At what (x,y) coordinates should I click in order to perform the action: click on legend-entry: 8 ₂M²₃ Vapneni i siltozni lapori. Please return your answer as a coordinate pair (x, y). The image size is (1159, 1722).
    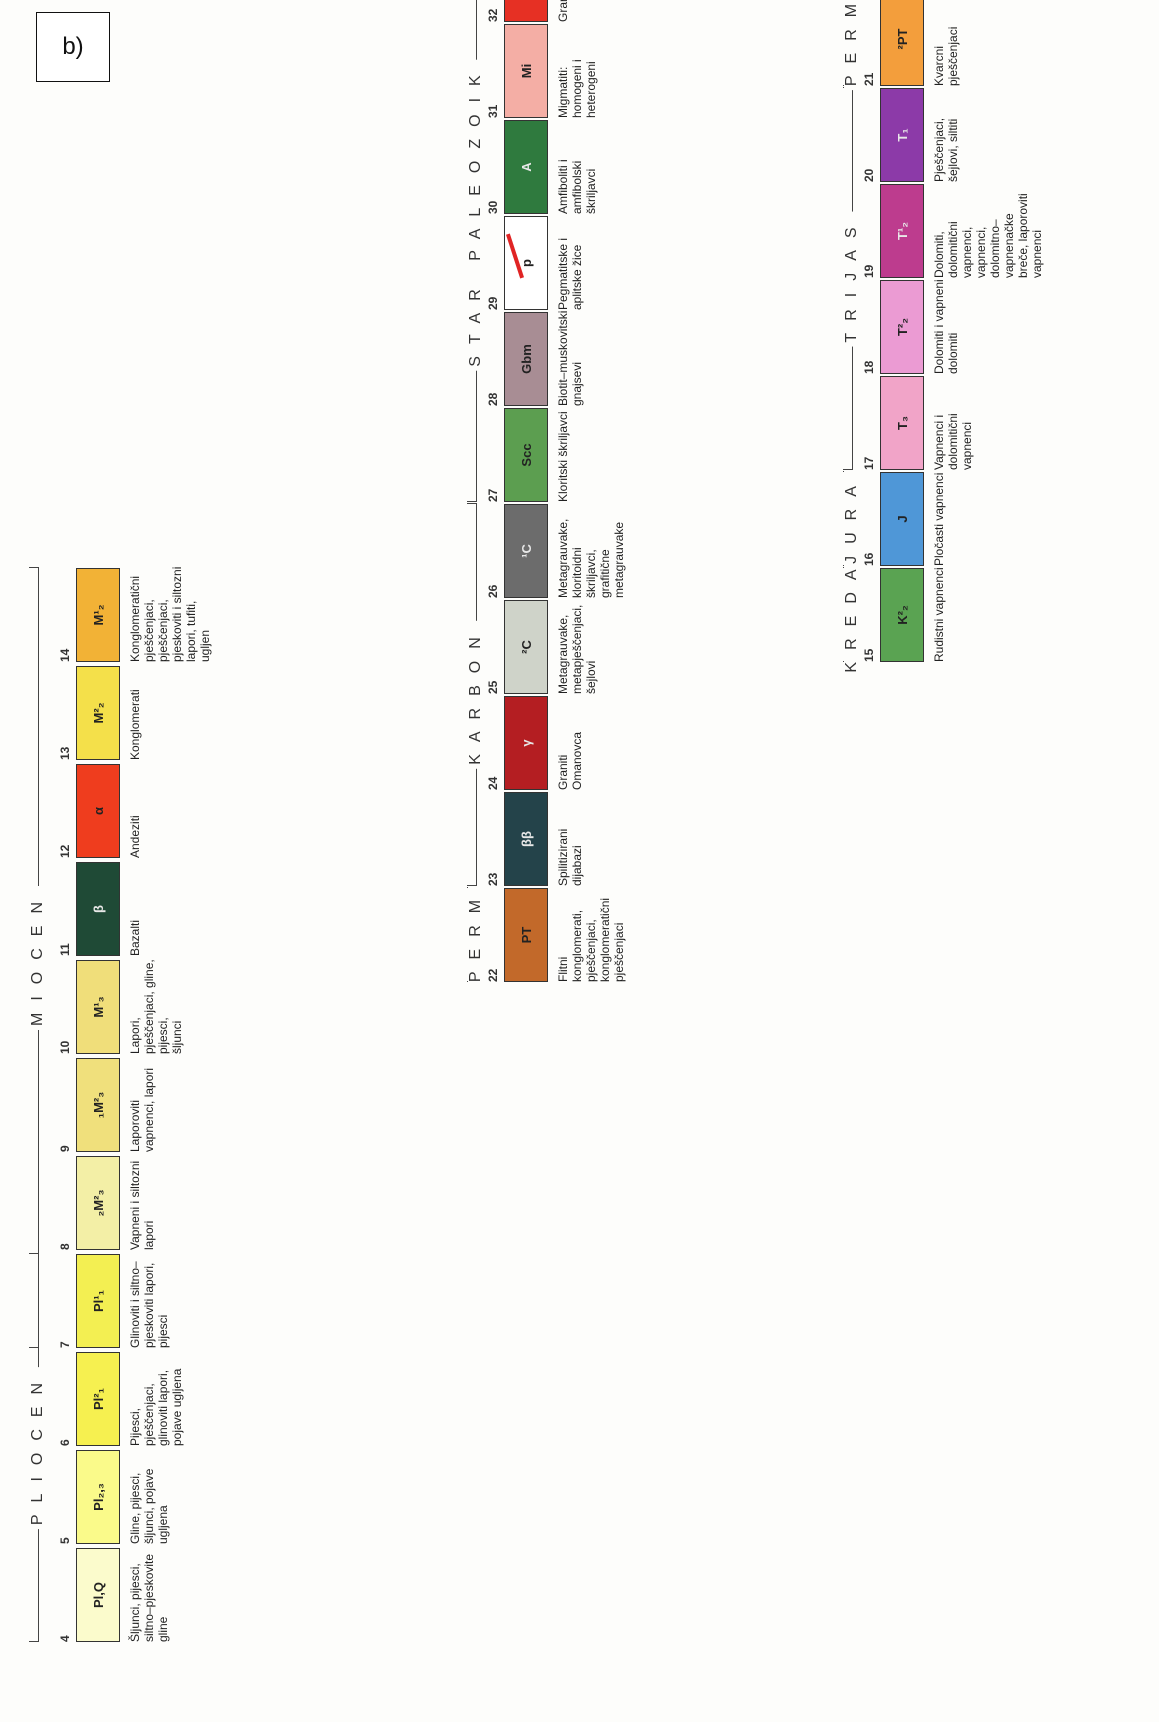
    Looking at the image, I should click on (268, 1202).